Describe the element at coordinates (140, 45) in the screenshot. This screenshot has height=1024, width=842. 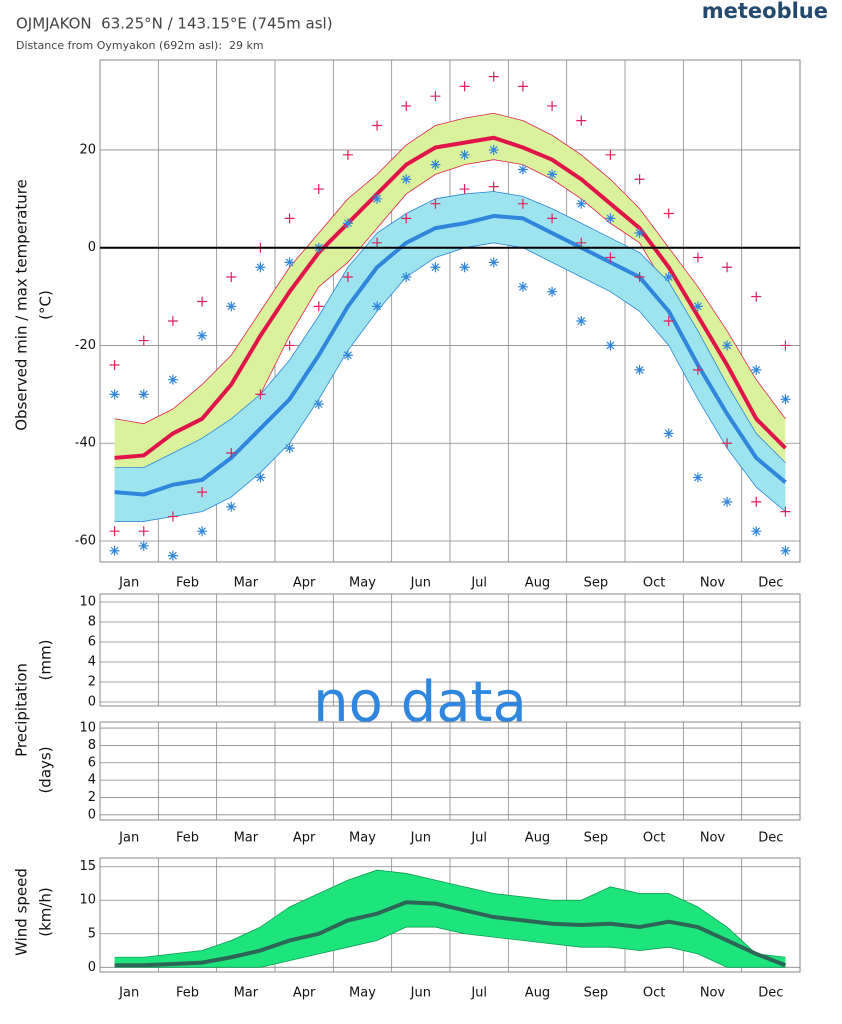
I see `subtitle: Distance from Oymyakon (692m asl): 29 km` at that location.